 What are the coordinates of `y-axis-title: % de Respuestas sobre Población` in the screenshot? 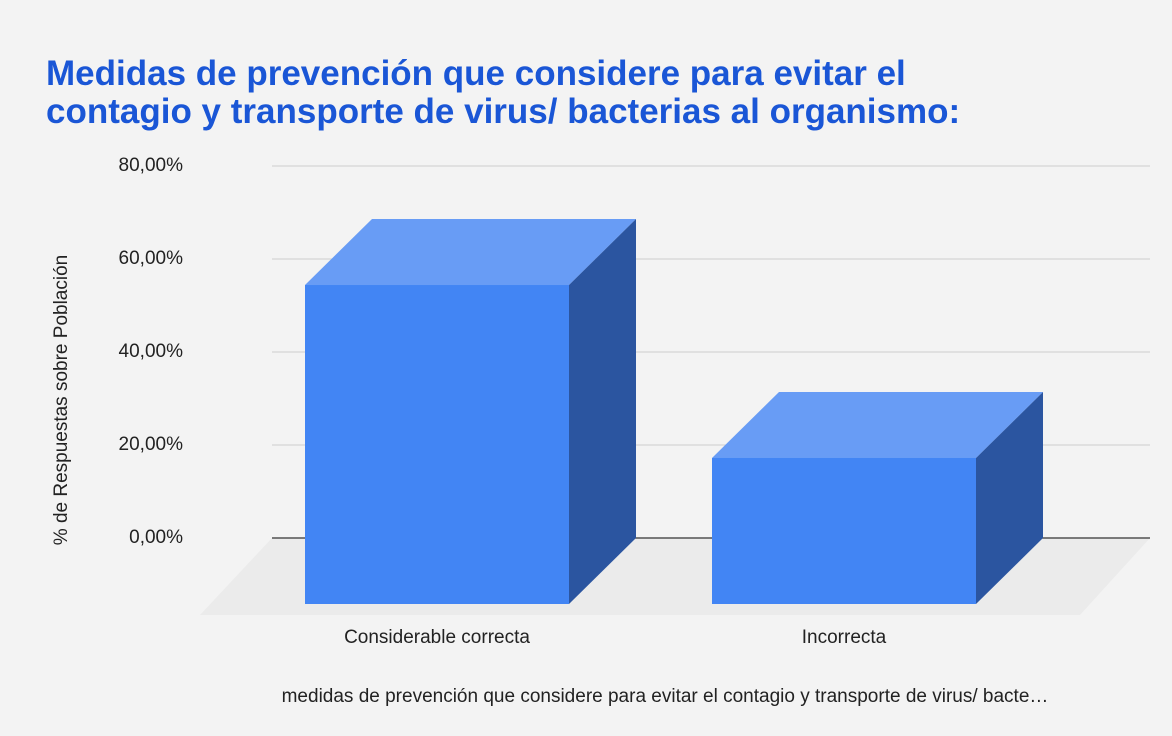 It's located at (61, 400).